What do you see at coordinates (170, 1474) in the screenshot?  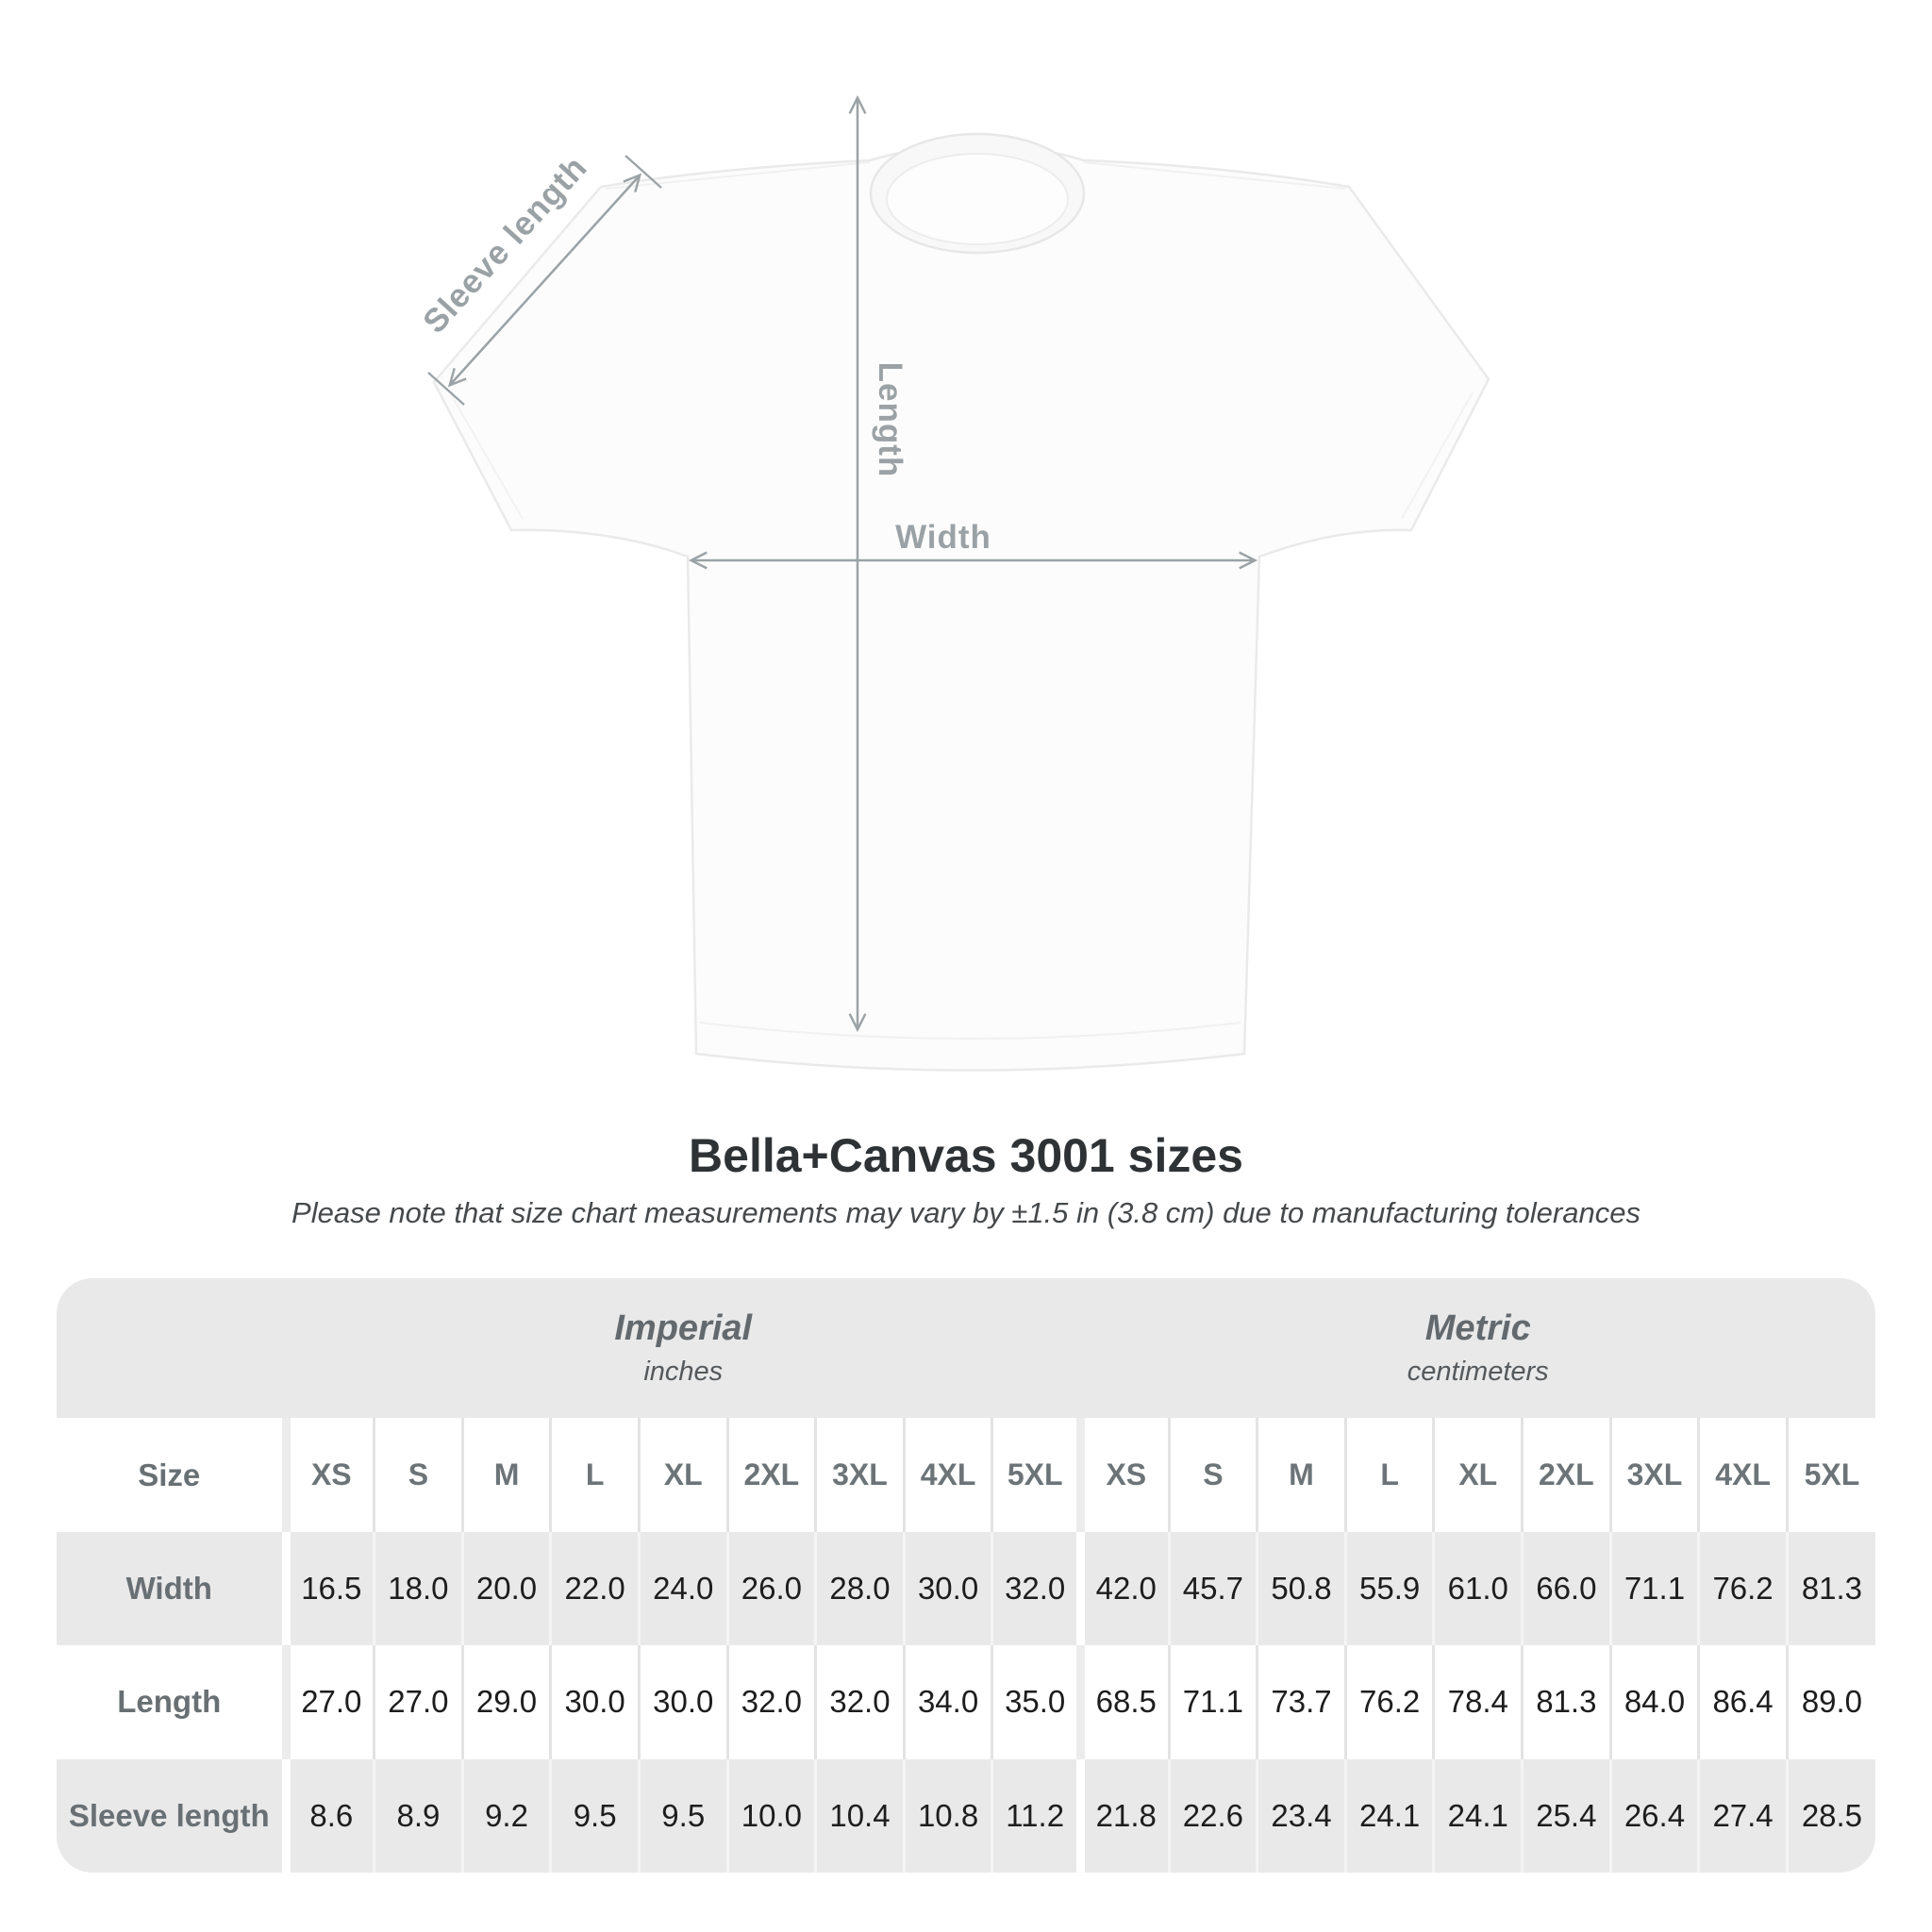 I see `size-header-cell: Size` at bounding box center [170, 1474].